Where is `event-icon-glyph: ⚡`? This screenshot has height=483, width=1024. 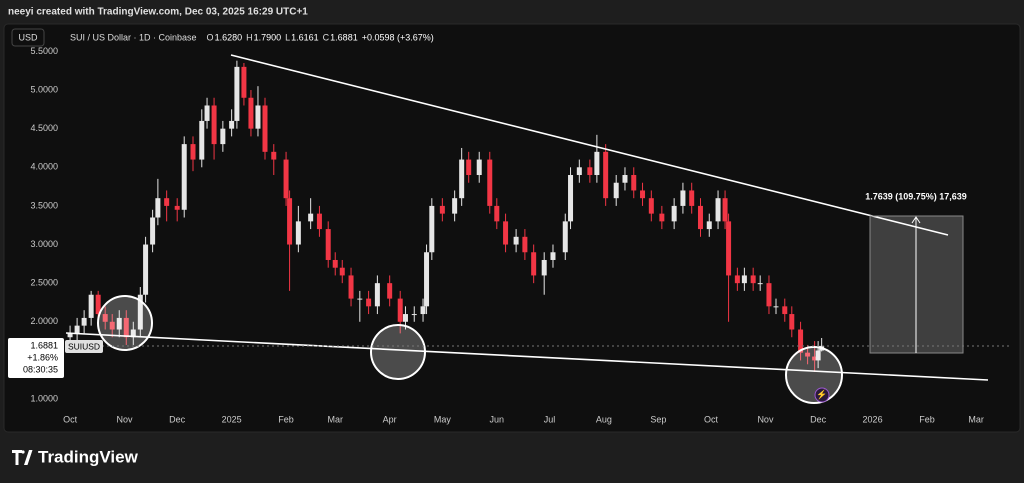
event-icon-glyph: ⚡ is located at coordinates (821, 394).